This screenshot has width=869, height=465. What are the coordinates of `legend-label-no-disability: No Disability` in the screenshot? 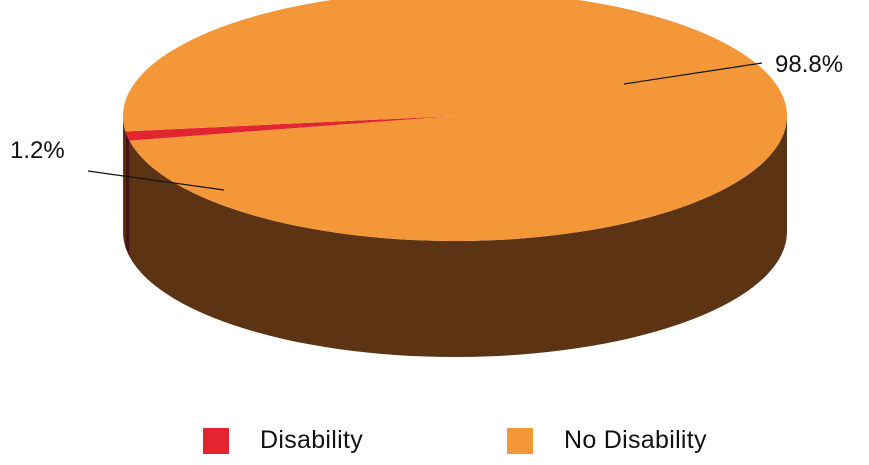 It's located at (635, 440).